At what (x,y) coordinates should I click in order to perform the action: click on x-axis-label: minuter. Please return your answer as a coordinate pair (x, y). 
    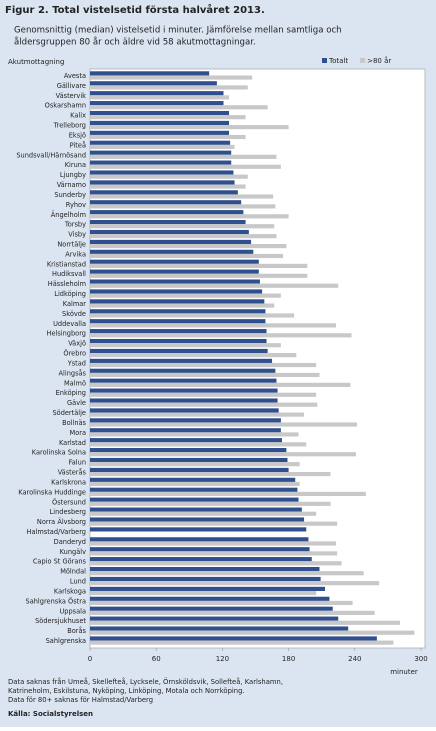
    Looking at the image, I should click on (404, 672).